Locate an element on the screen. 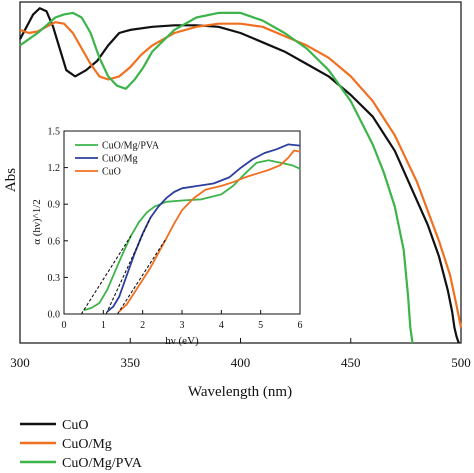 Image resolution: width=474 pixels, height=473 pixels. main-legend-label-cuo-mg: CuO/Mg is located at coordinates (87, 444).